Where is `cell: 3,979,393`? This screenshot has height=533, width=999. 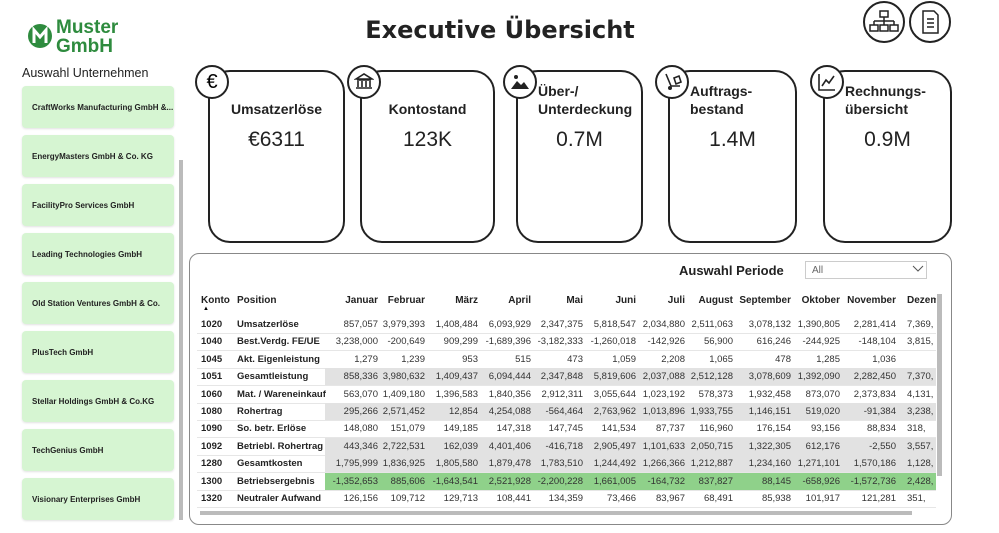
cell: 3,979,393 is located at coordinates (403, 324).